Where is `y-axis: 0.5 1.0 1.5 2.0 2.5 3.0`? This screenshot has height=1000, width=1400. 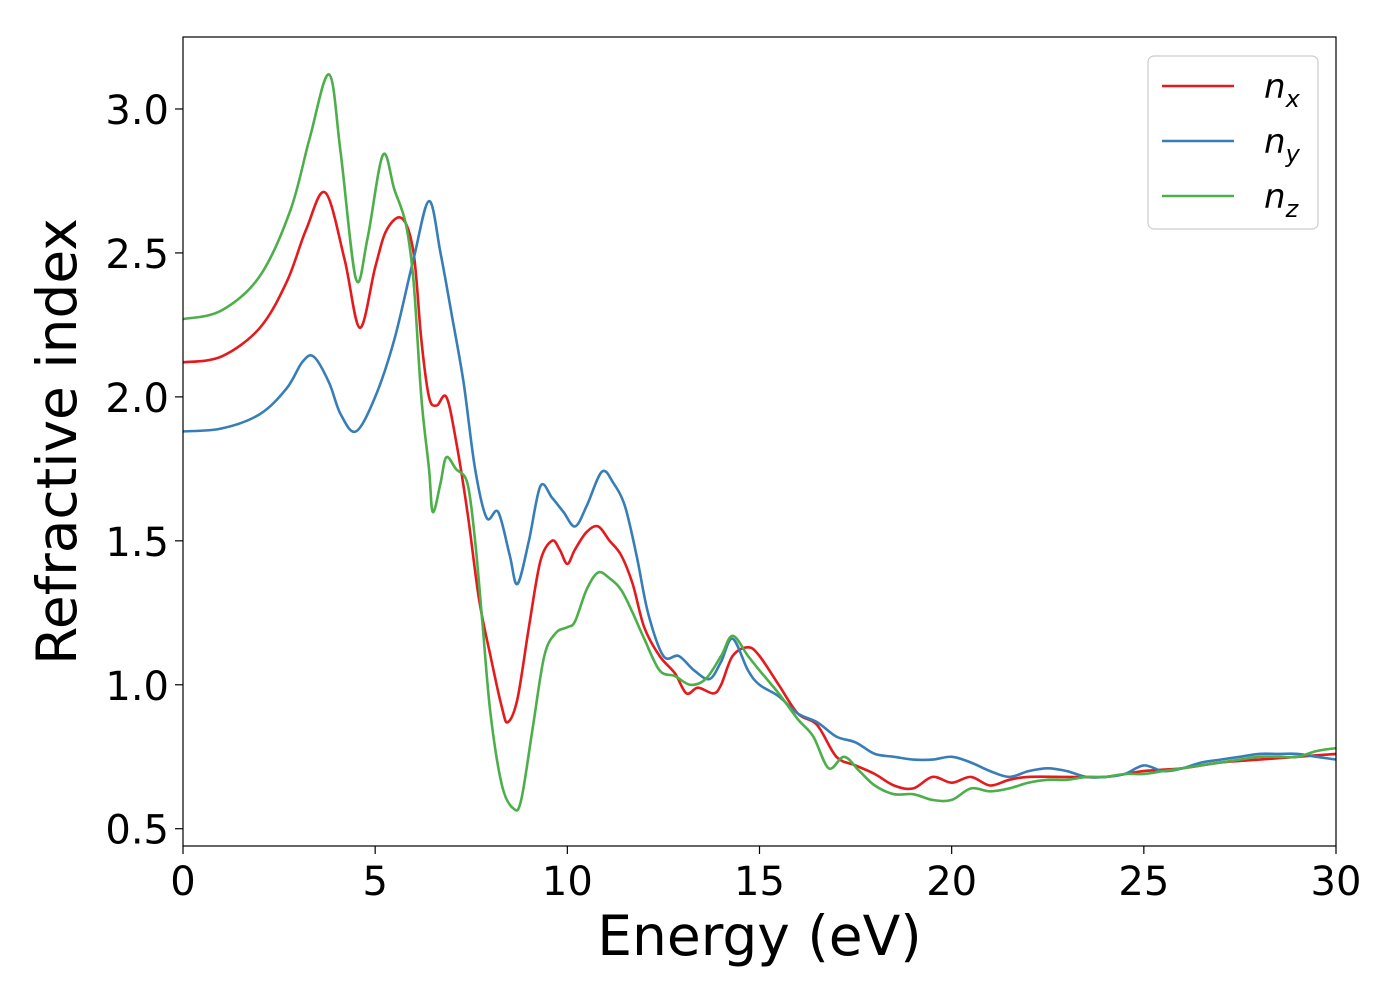
y-axis: 0.5 1.0 1.5 2.0 2.5 3.0 is located at coordinates (144, 471).